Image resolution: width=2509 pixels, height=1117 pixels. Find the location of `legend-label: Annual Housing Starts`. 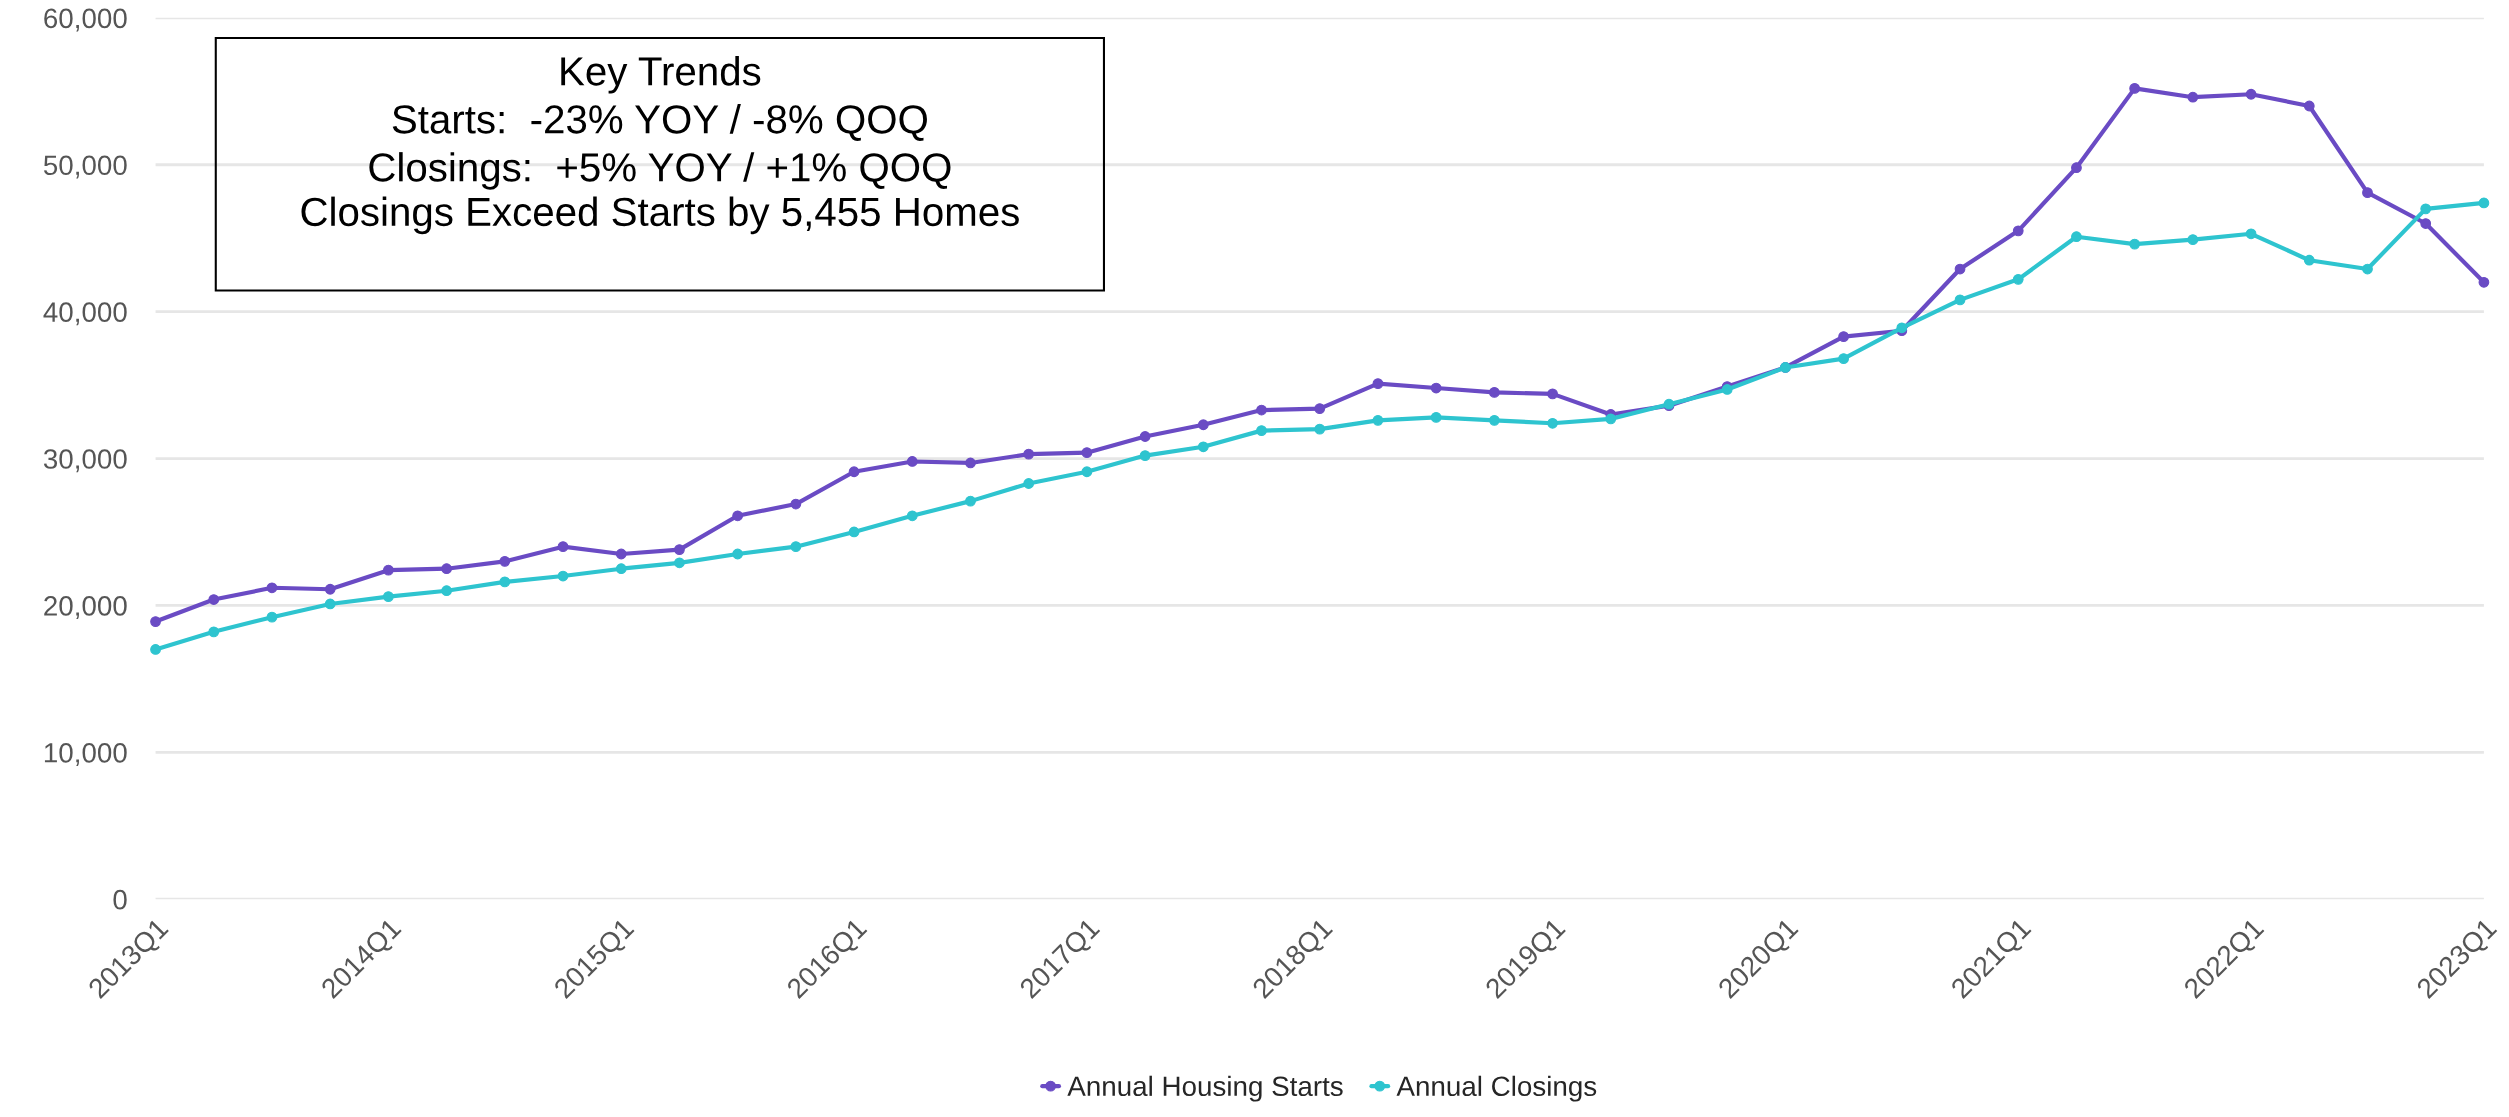

legend-label: Annual Housing Starts is located at coordinates (1205, 1088).